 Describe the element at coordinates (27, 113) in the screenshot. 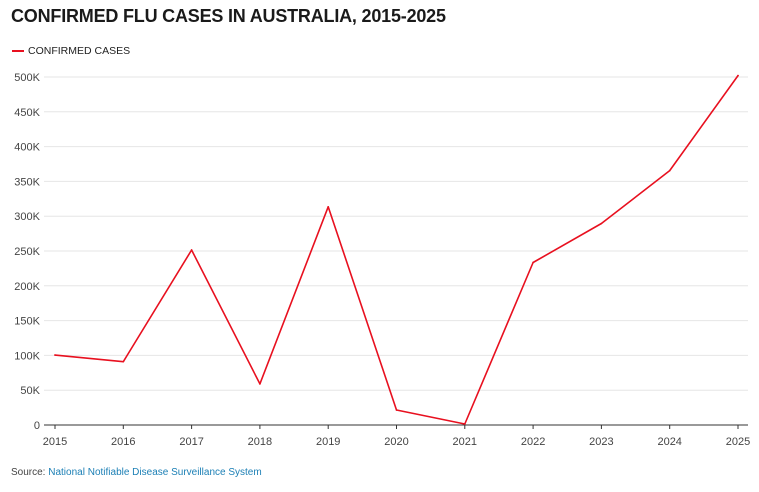

I see `y-tick-label: 450K` at that location.